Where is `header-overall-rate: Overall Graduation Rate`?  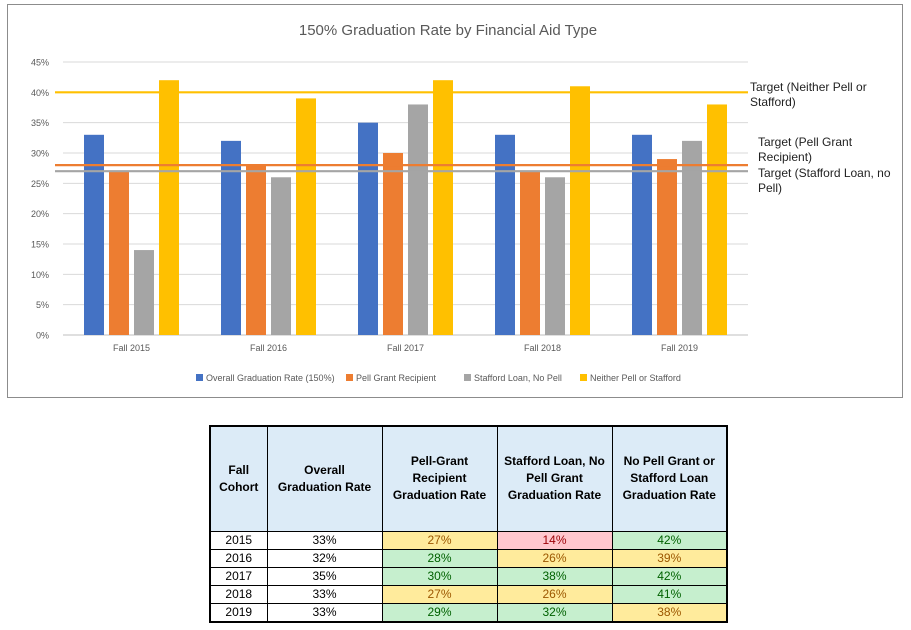 header-overall-rate: Overall Graduation Rate is located at coordinates (324, 478).